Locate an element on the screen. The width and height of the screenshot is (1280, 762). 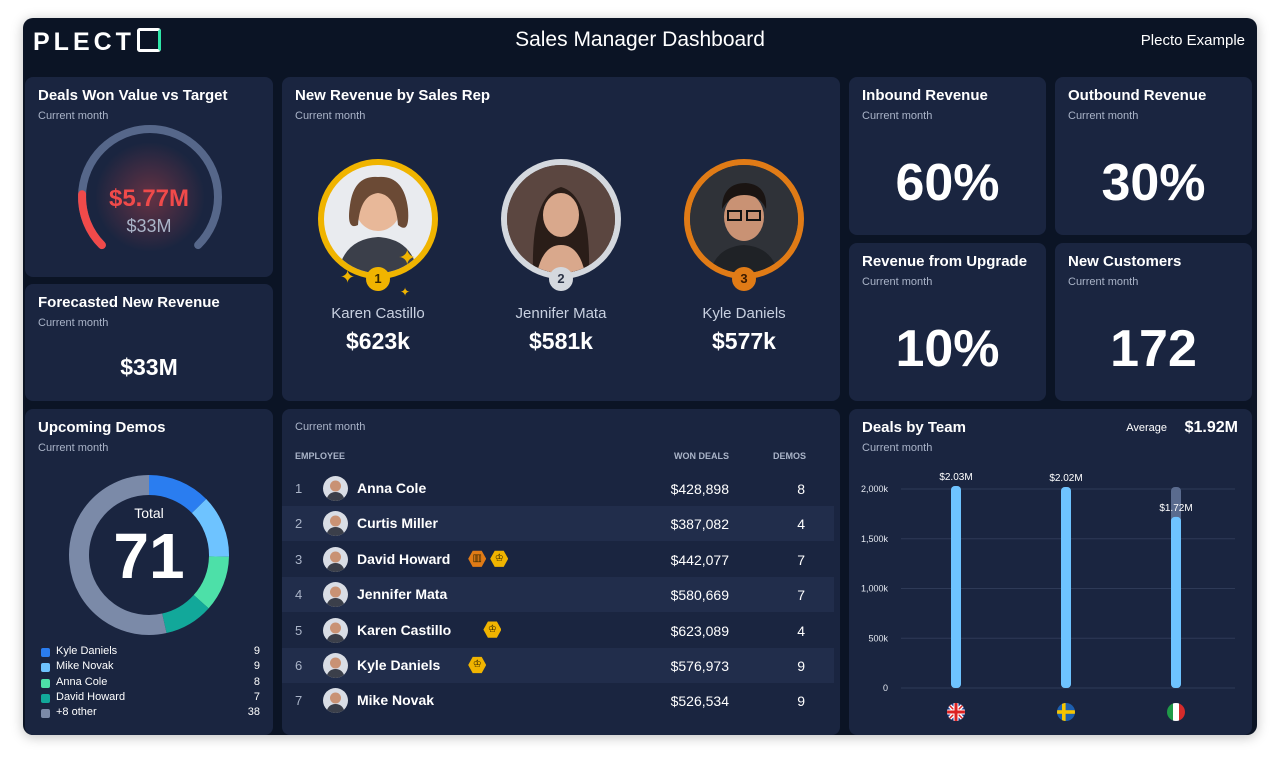
average-label: Average is located at coordinates (1146, 428).